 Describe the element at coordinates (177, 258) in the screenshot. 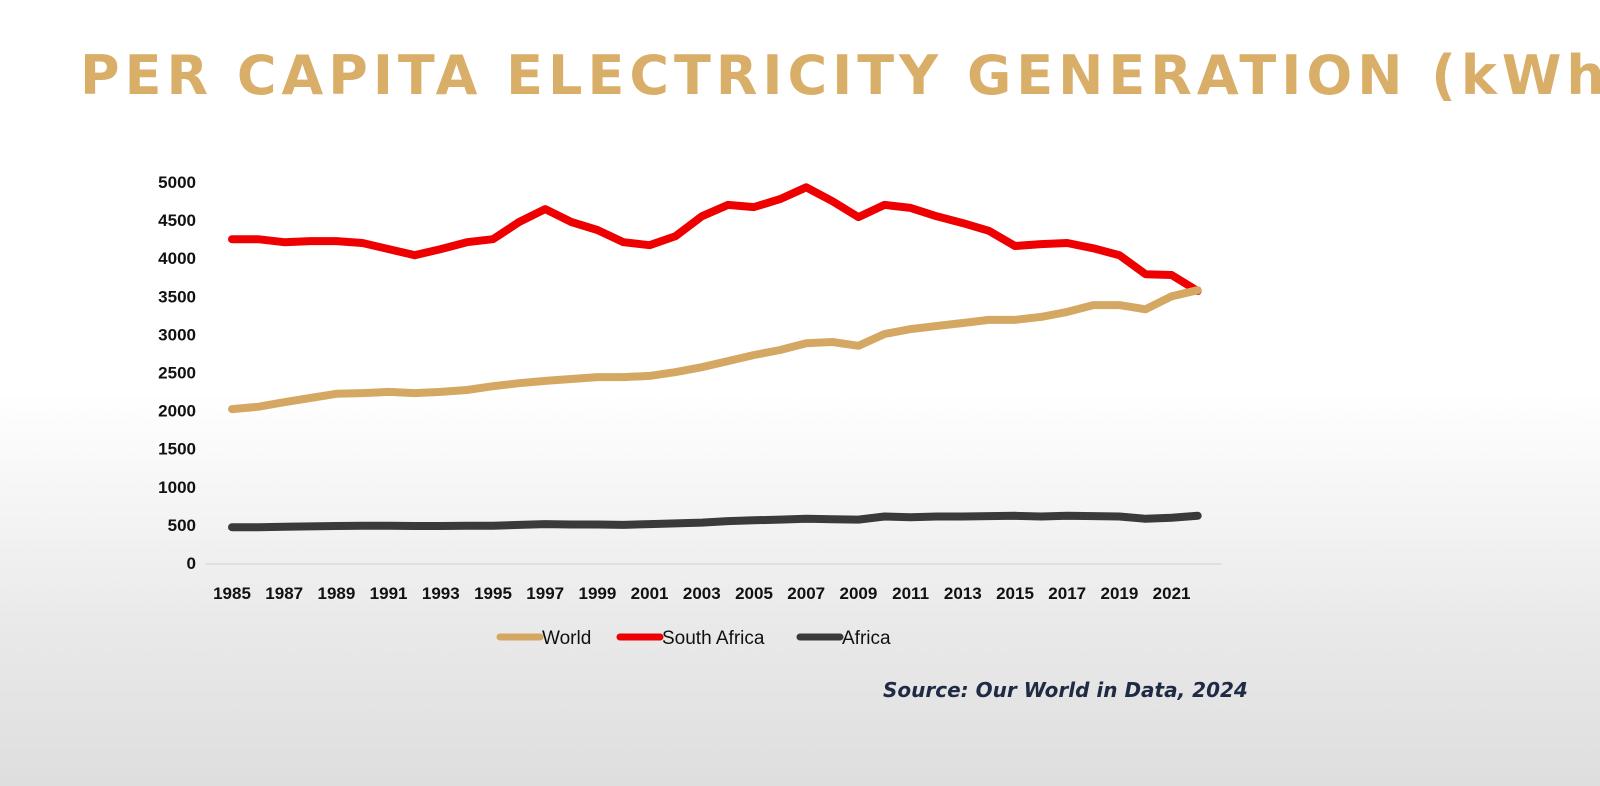

I see `y-tick-label: 4000` at that location.